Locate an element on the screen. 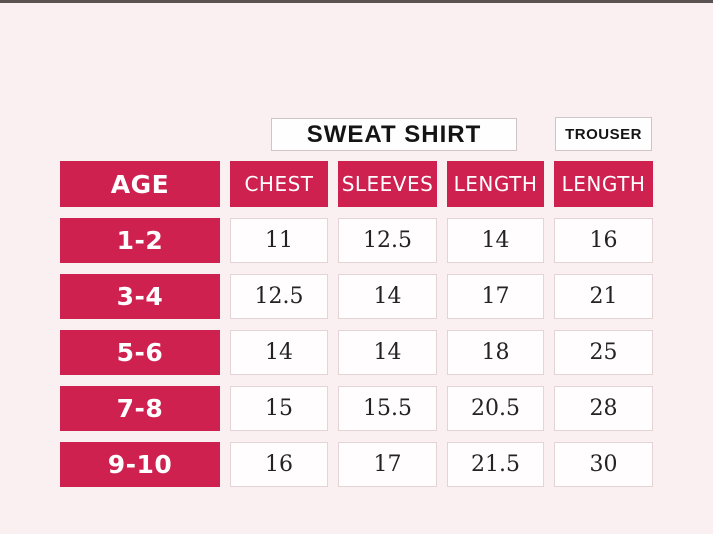  value-cell: 21.5 is located at coordinates (495, 464).